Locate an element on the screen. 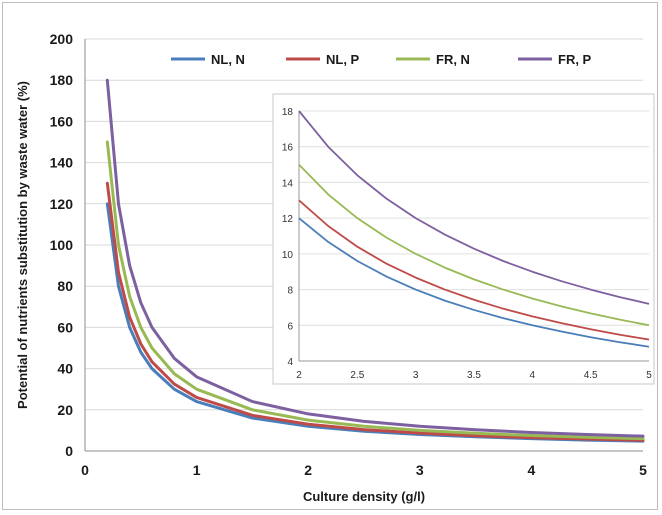  main-y-tick-80: 80 is located at coordinates (65, 286).